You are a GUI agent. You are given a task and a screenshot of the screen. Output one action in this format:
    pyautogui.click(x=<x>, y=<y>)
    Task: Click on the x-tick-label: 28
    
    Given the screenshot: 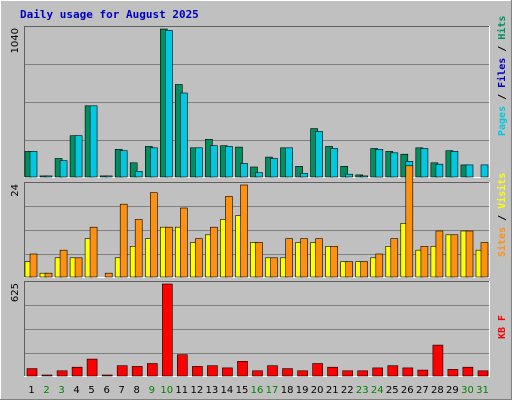 What is the action you would take?
    pyautogui.click(x=437, y=390)
    